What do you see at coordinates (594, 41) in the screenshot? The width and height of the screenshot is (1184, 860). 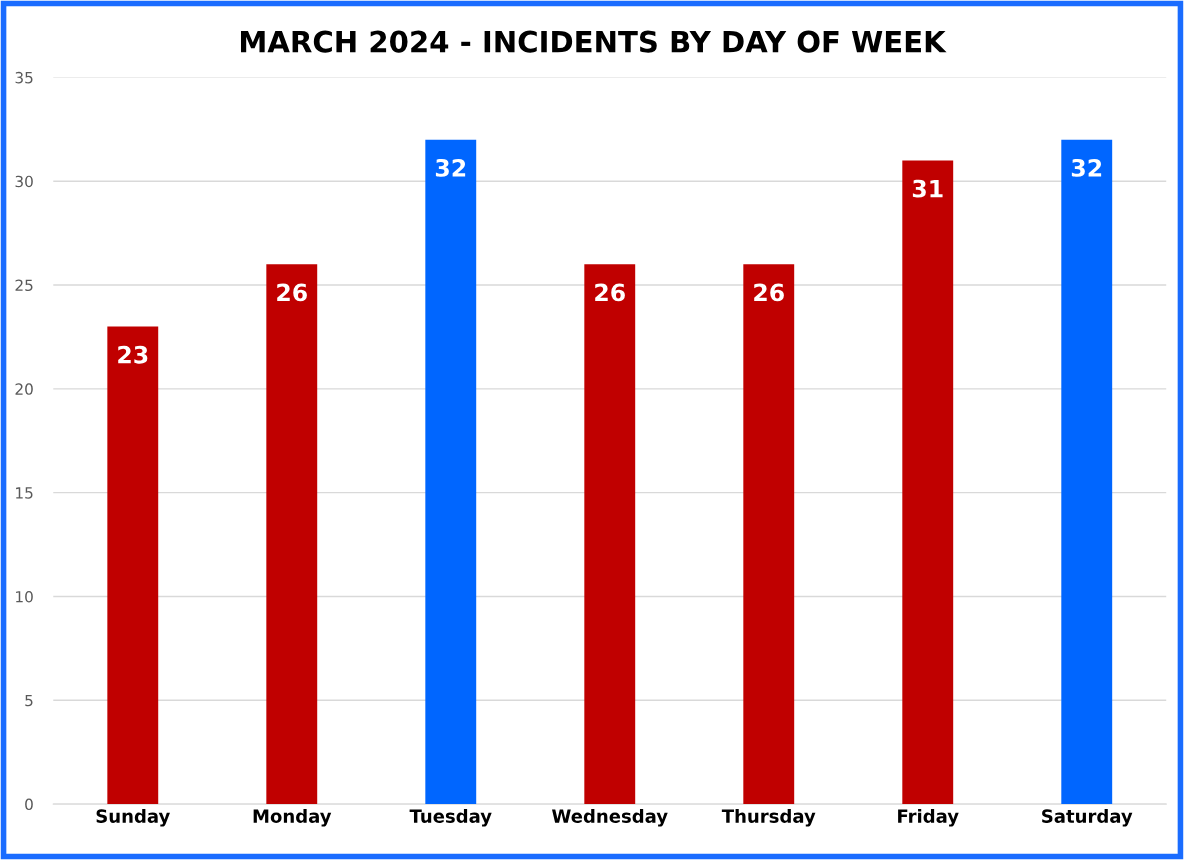 I see `chart-title: MARCH 2024 - INCIDENTS BY DAY OF WEEK` at bounding box center [594, 41].